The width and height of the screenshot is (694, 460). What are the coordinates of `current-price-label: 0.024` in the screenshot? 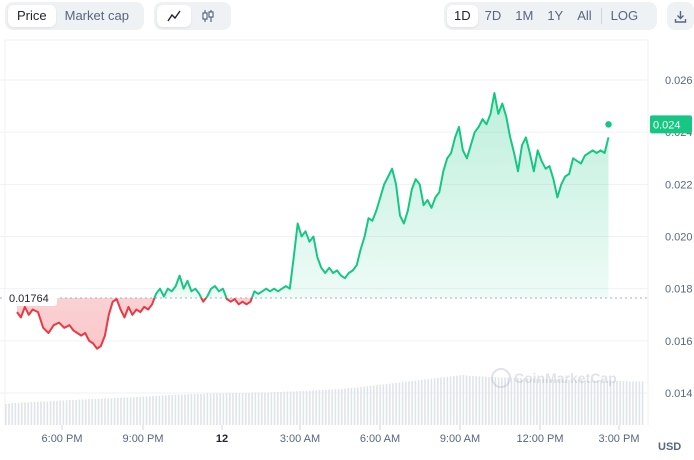 It's located at (667, 125).